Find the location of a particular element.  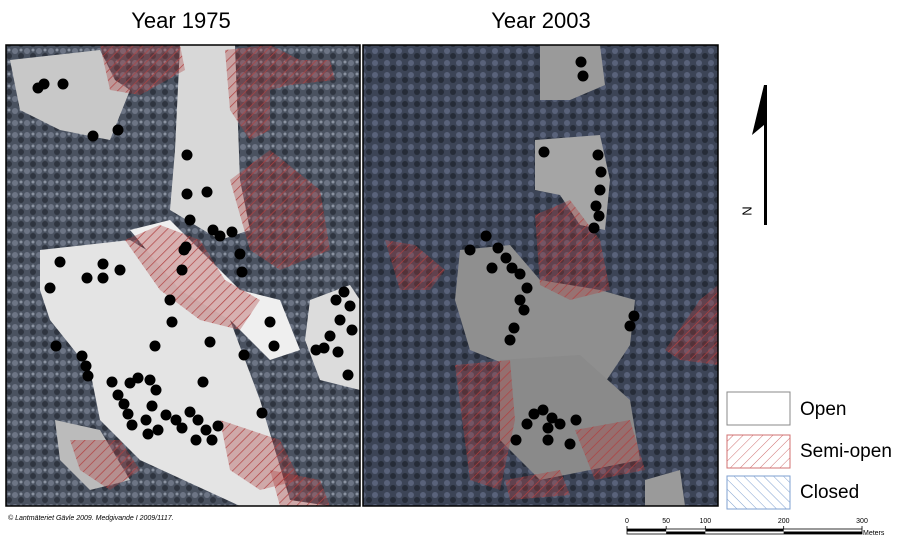

scale-label: 0 is located at coordinates (627, 521).